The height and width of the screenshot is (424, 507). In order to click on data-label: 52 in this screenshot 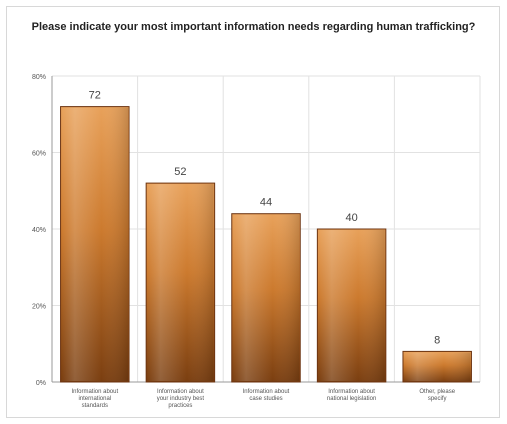, I will do `click(180, 172)`.